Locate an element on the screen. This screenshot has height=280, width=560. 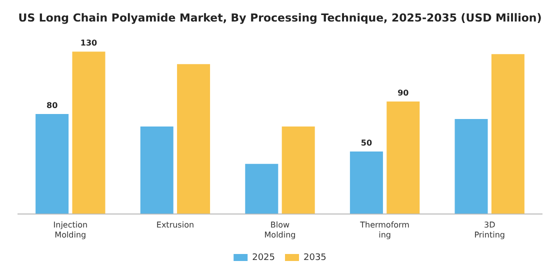
x-tick-label: Blow Molding is located at coordinates (280, 230).